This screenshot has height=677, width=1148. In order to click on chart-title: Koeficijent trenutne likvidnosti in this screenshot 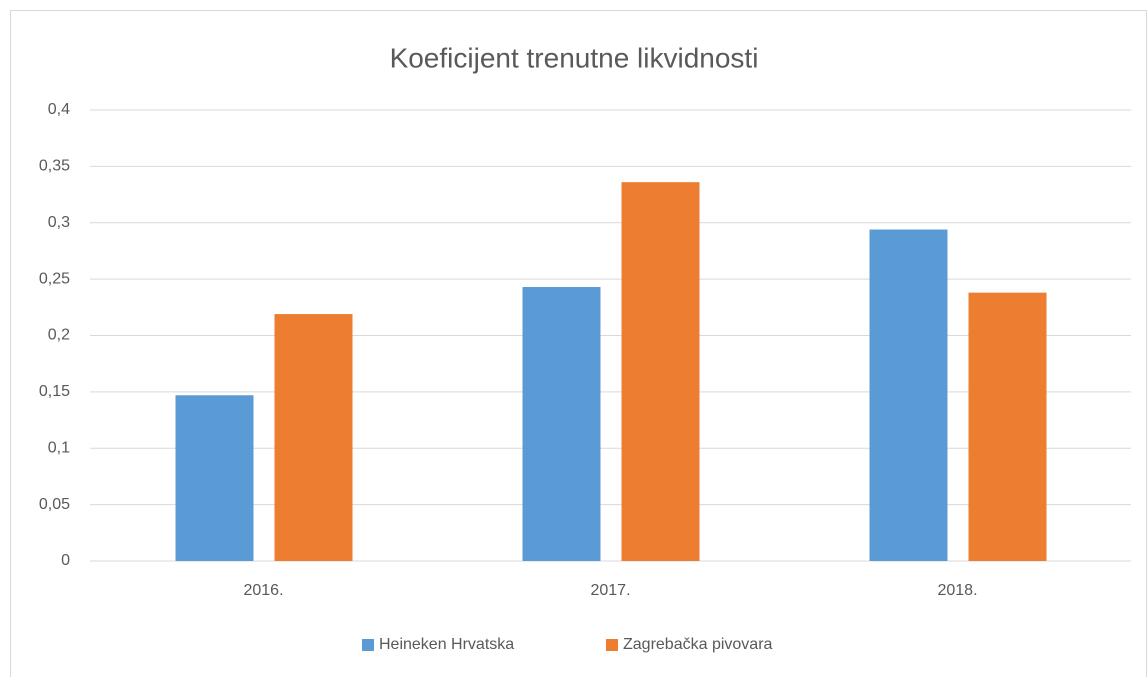, I will do `click(574, 57)`.